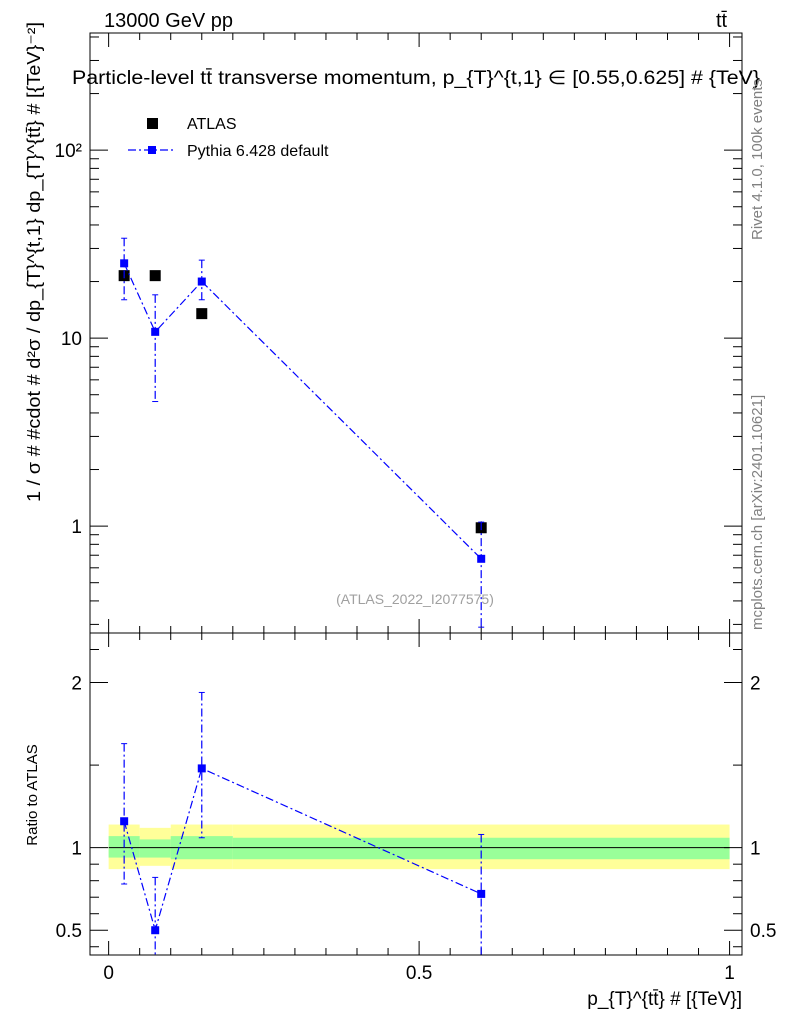 Image resolution: width=786 pixels, height=1024 pixels. I want to click on mcplots-label: mcplots.cern.ch [arXiv:2401.10621], so click(757, 512).